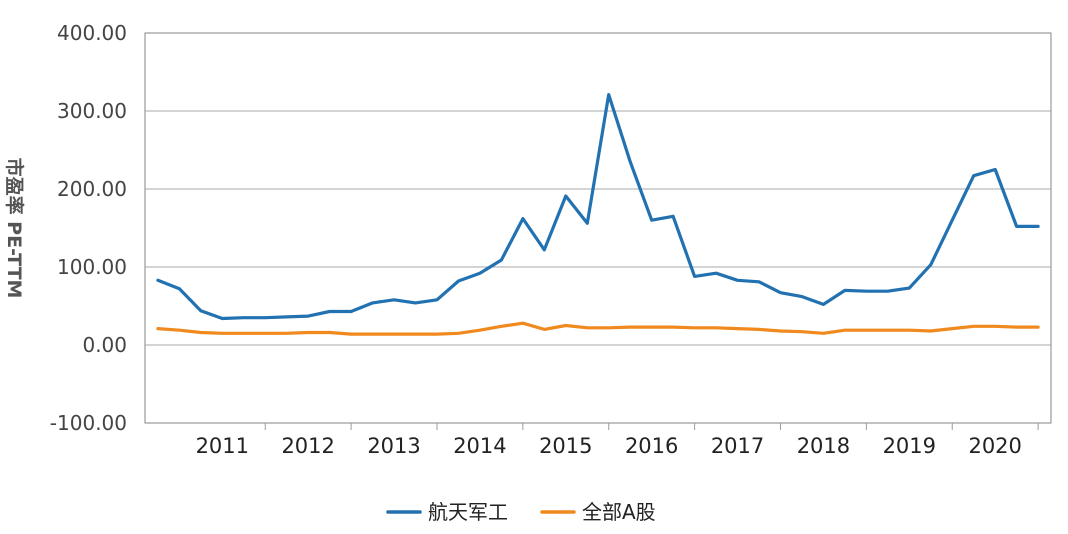 Image resolution: width=1068 pixels, height=534 pixels. What do you see at coordinates (14, 228) in the screenshot?
I see `y-axis-label: 市盈率 PE-TTM` at bounding box center [14, 228].